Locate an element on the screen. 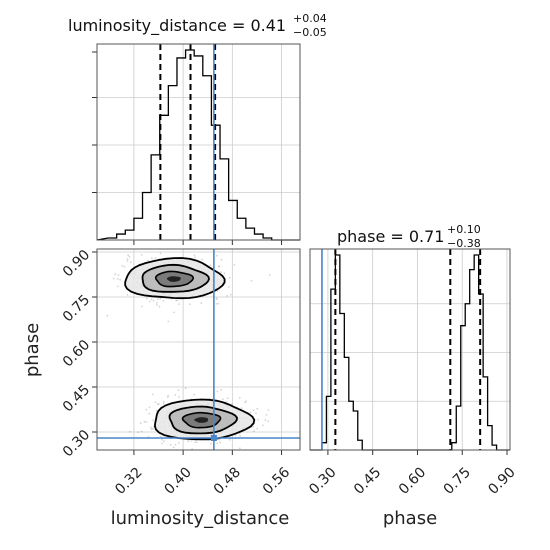  x-tick-label-phase: 0.60 is located at coordinates (412, 480).